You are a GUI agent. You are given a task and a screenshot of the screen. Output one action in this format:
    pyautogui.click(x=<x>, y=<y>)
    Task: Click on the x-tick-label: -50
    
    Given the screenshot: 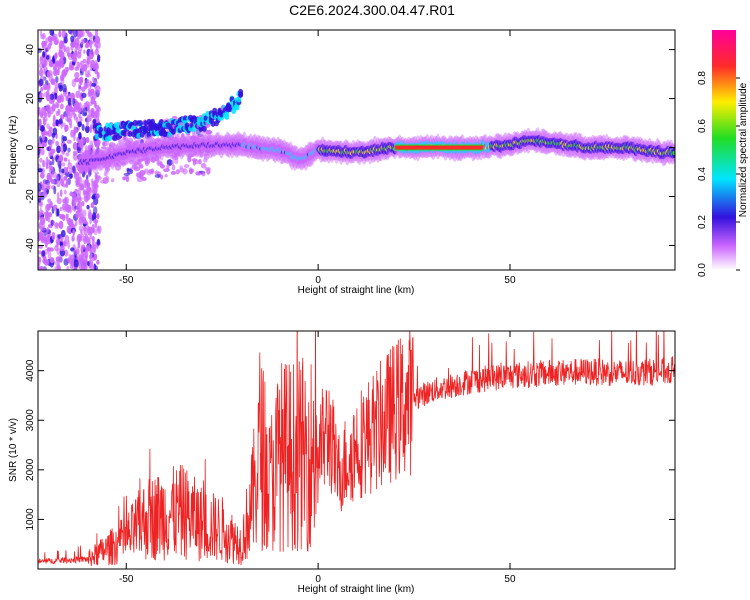 What is the action you would take?
    pyautogui.click(x=126, y=579)
    